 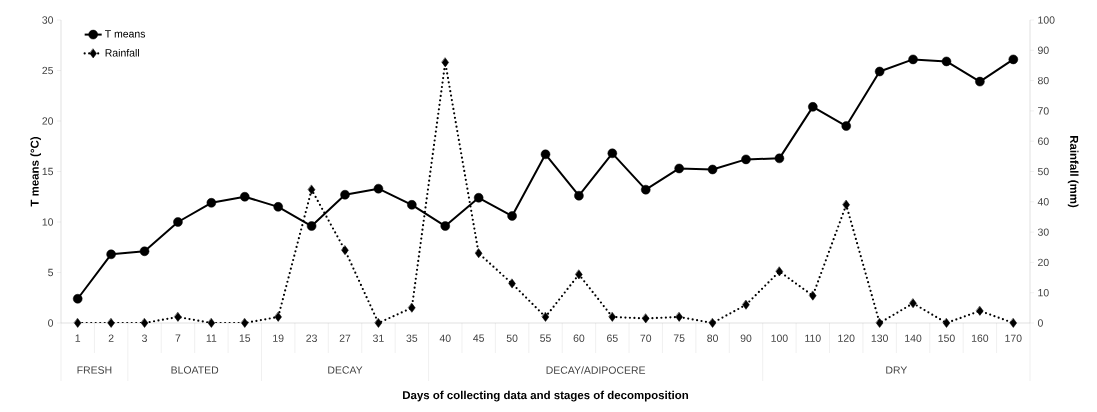 What do you see at coordinates (378, 338) in the screenshot?
I see `x-tick-label: 31` at bounding box center [378, 338].